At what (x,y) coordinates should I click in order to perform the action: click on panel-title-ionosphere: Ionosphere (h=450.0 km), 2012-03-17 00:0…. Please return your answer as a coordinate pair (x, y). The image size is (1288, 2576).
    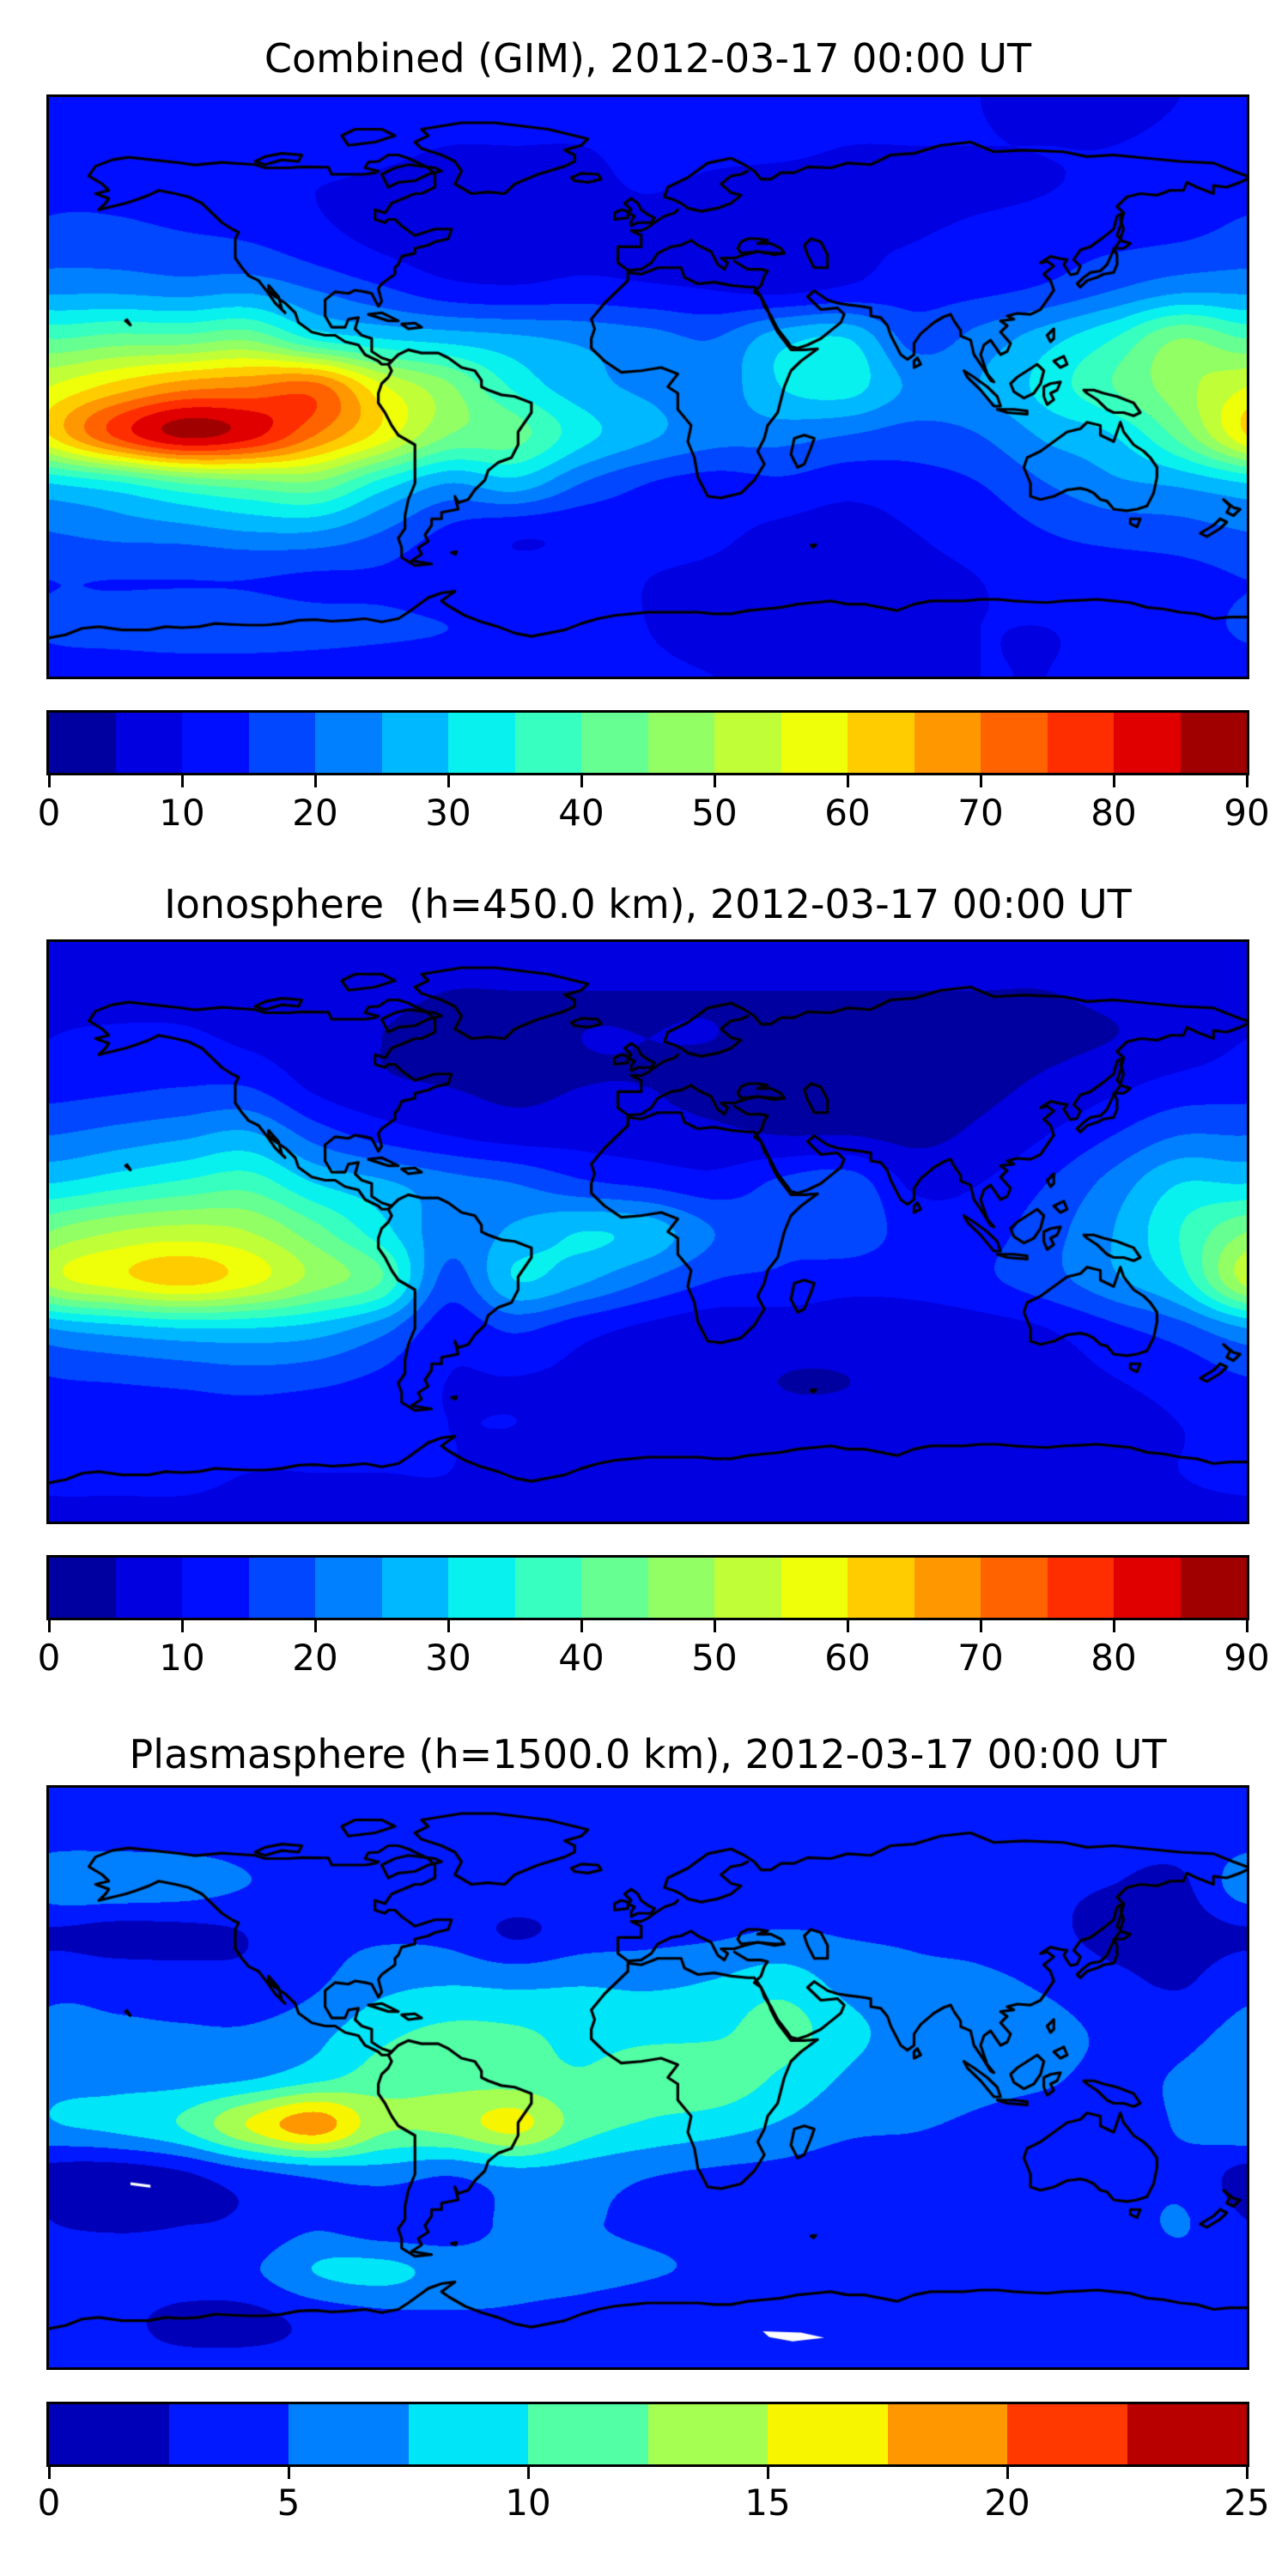
    Looking at the image, I should click on (648, 904).